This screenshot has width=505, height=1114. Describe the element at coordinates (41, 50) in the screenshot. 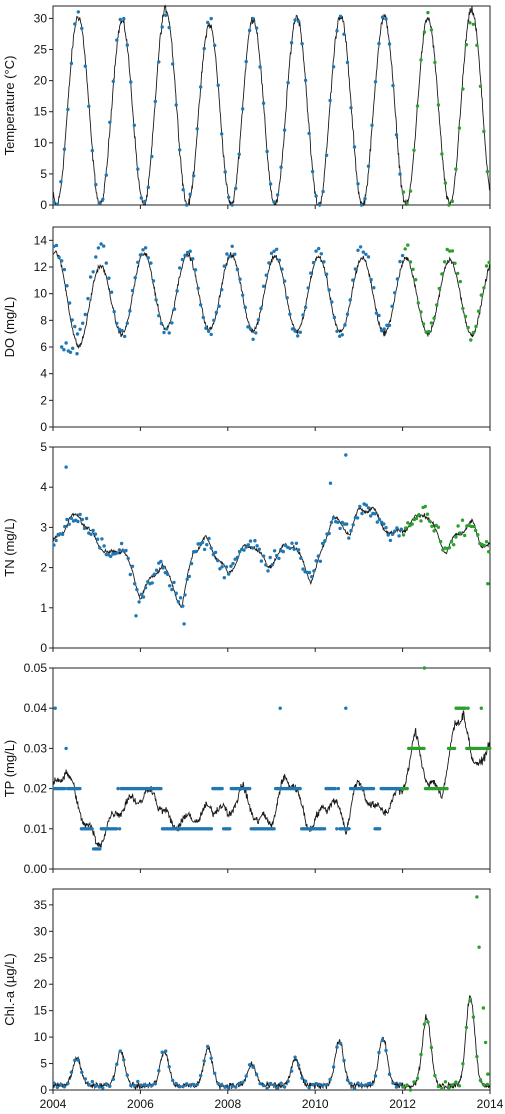

I see `y-tick-label: 25` at that location.